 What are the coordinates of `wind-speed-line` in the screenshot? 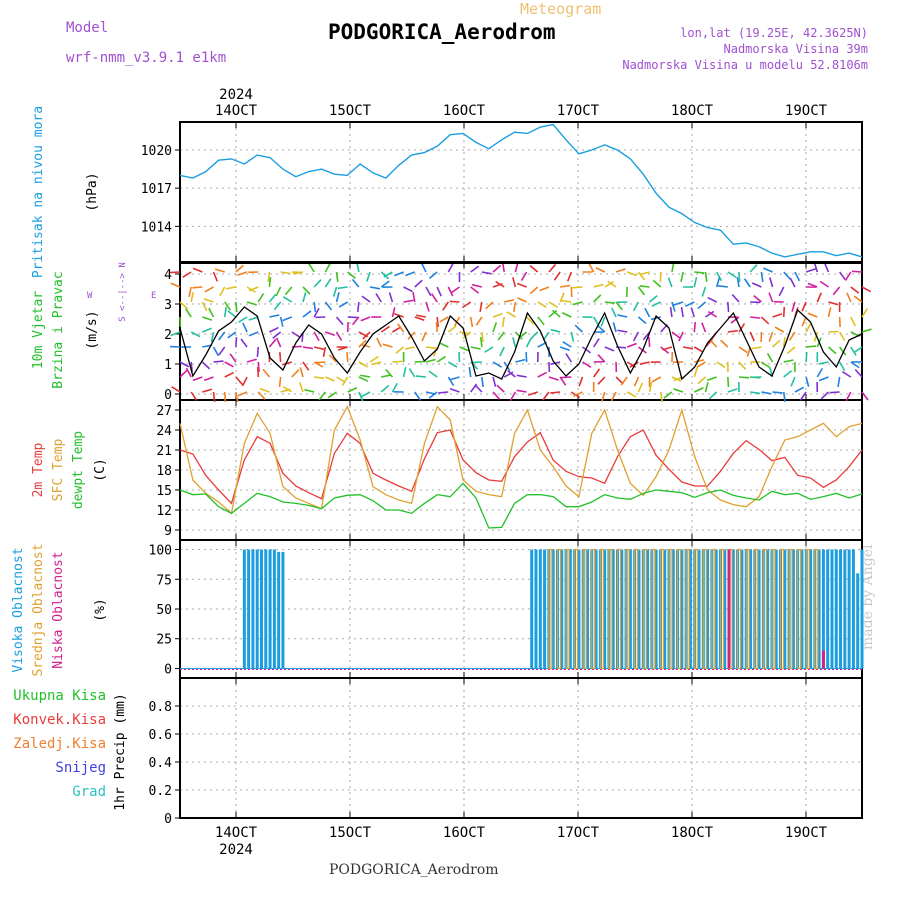 It's located at (521, 343).